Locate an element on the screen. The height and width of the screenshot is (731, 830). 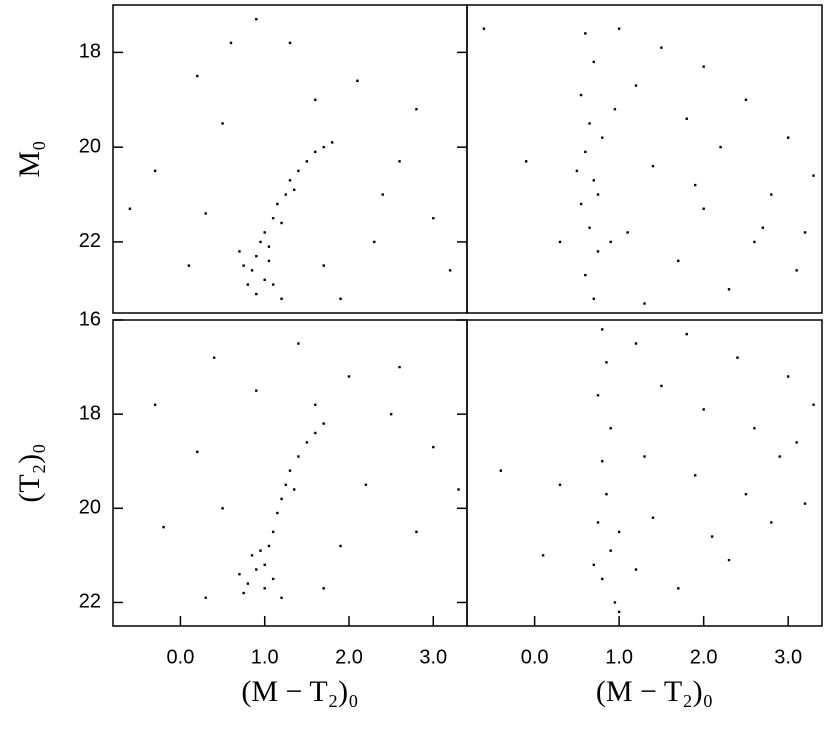
y-tick-label: 20 is located at coordinates (90, 146).